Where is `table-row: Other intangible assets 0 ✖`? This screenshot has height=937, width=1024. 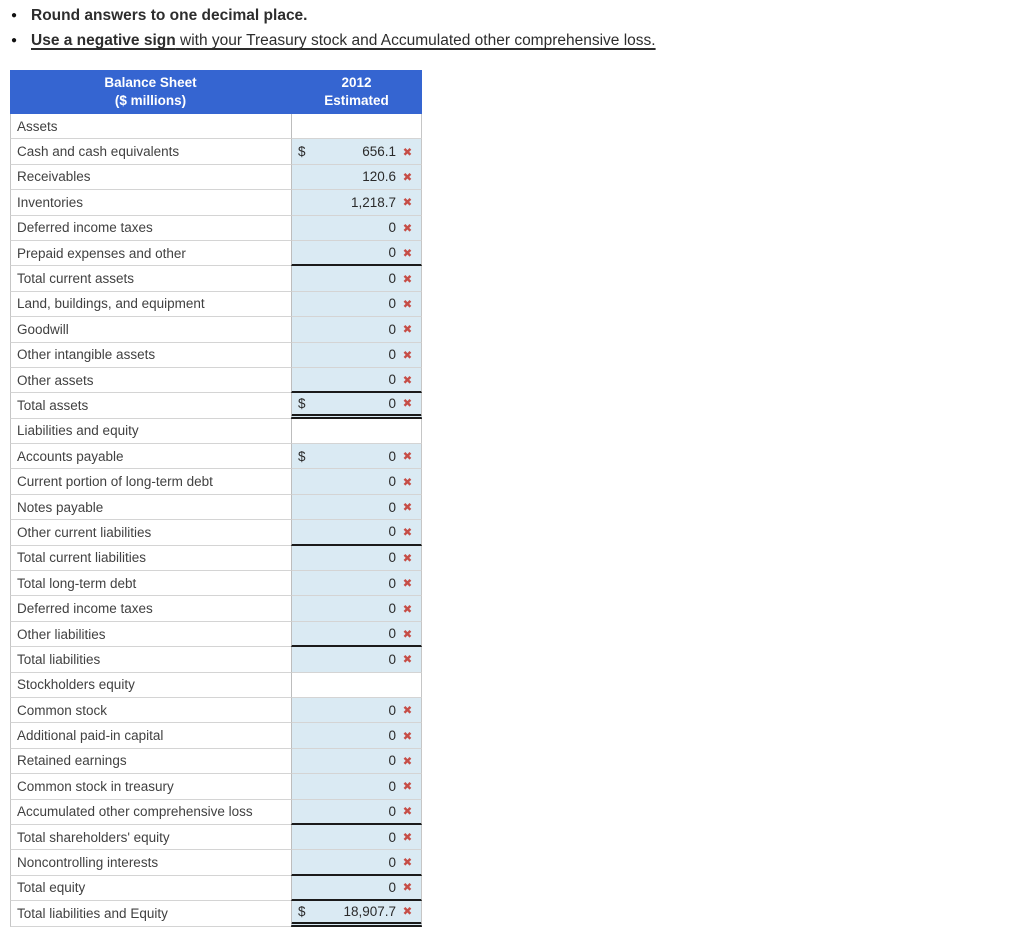 table-row: Other intangible assets 0 ✖ is located at coordinates (216, 355).